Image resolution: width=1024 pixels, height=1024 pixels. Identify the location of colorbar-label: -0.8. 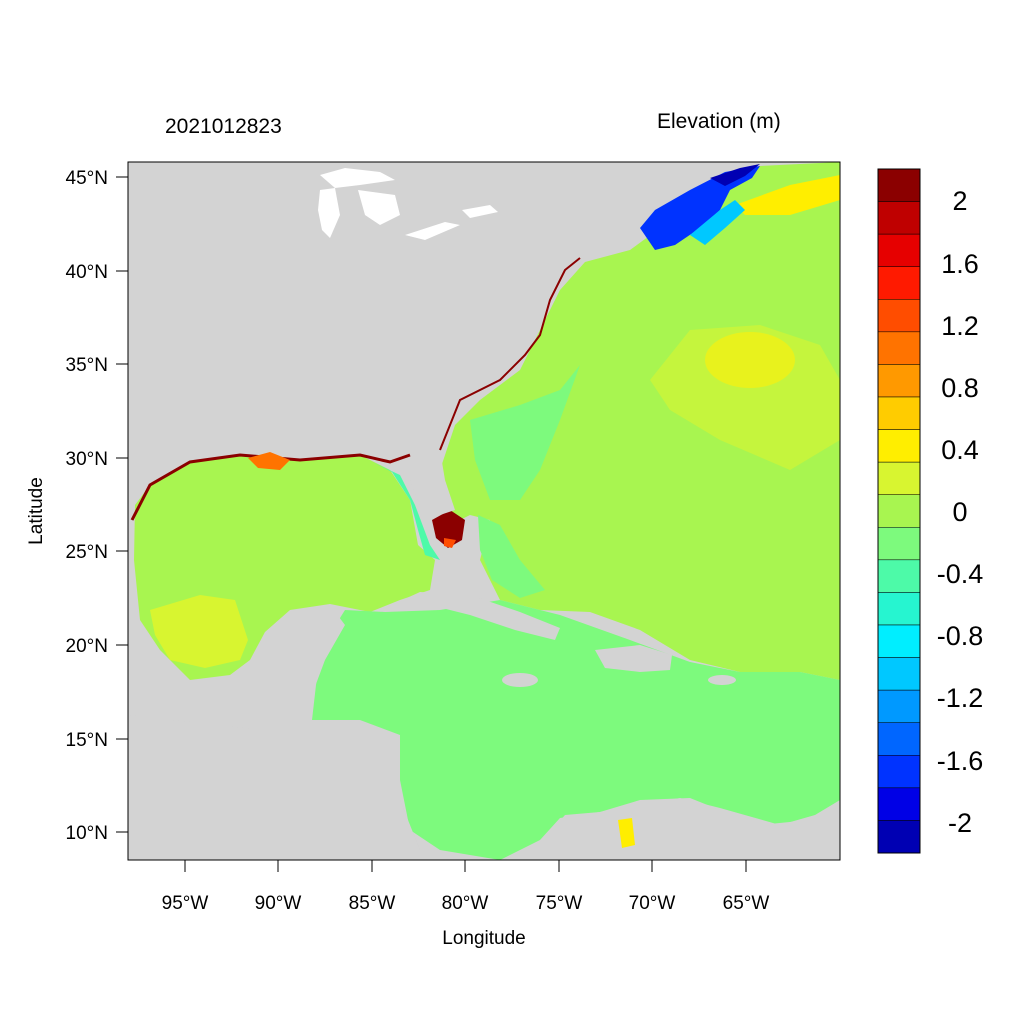
(960, 636).